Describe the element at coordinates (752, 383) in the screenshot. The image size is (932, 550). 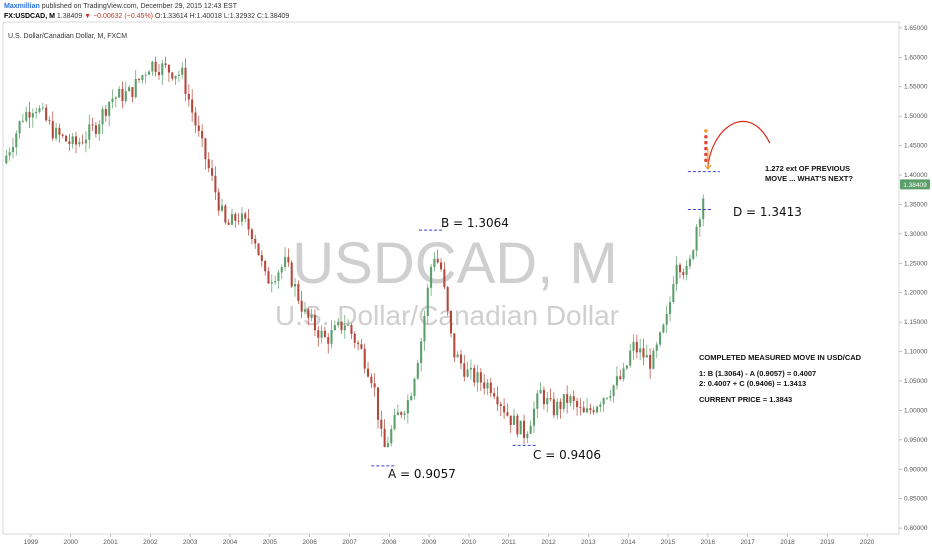
I see `summary-calc2: 2: 0.4007 + C (0.9406) = 1.3413` at that location.